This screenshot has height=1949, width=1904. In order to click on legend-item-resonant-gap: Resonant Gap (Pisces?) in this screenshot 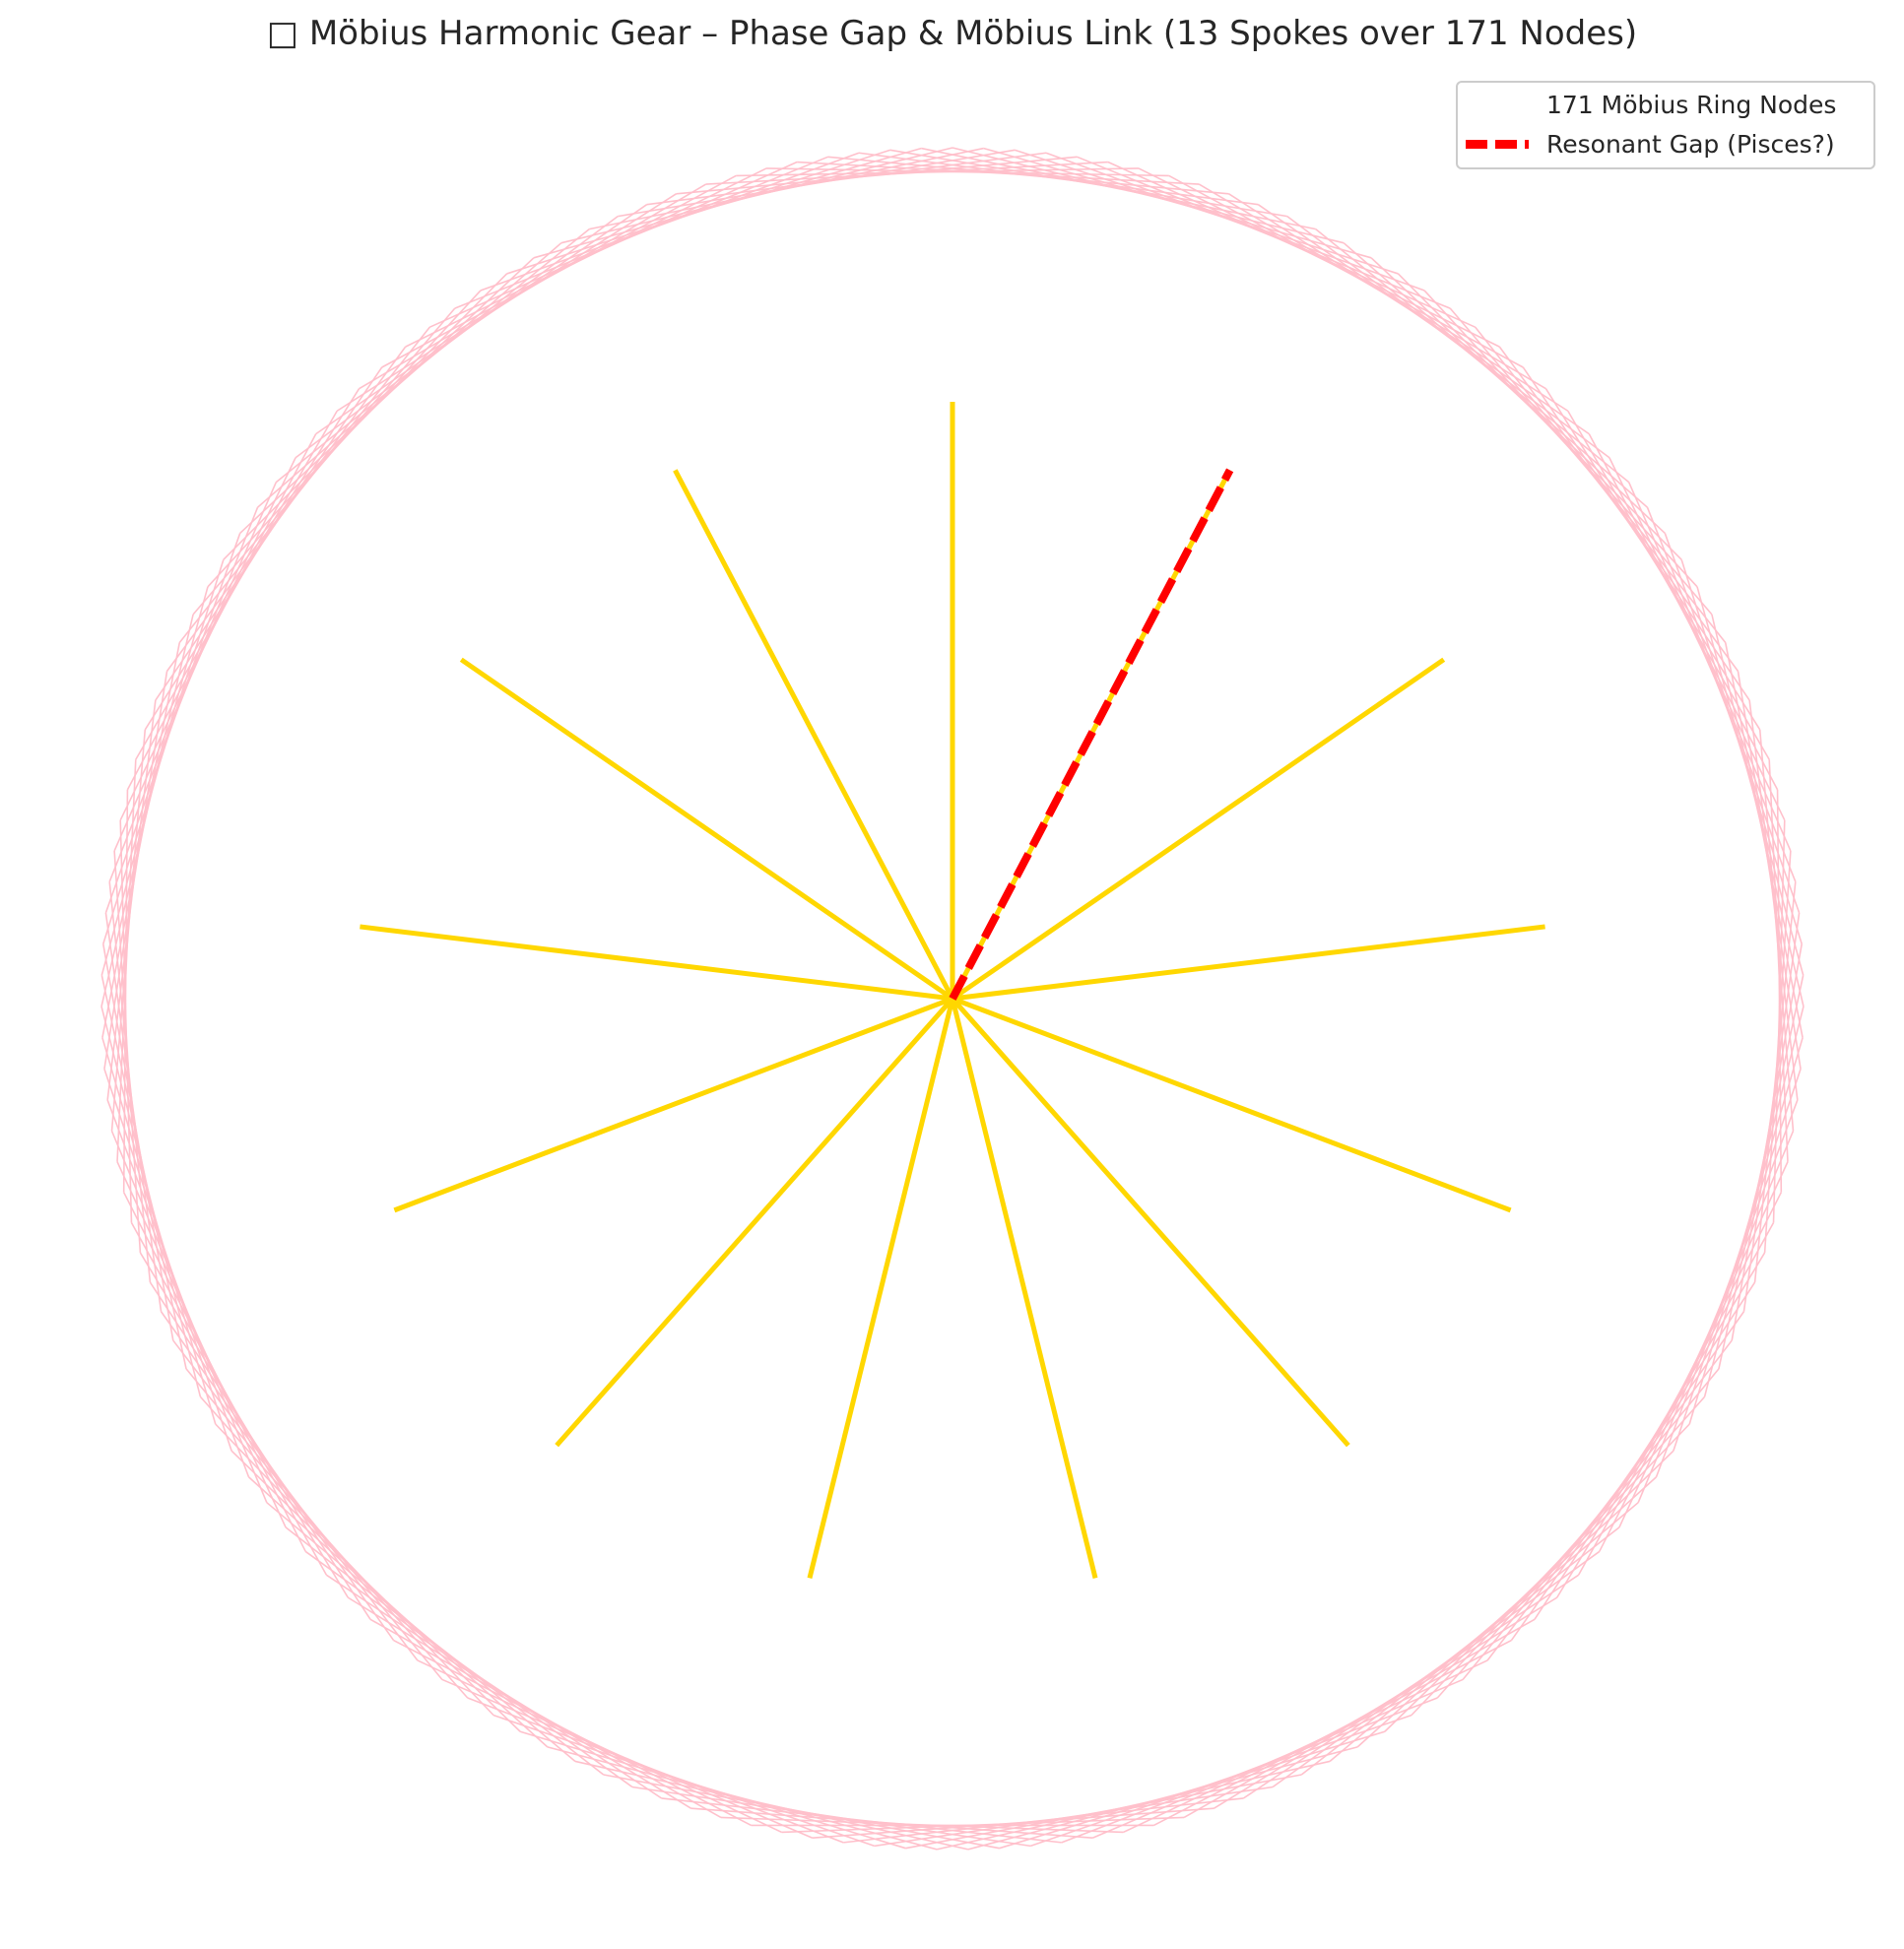, I will do `click(1650, 144)`.